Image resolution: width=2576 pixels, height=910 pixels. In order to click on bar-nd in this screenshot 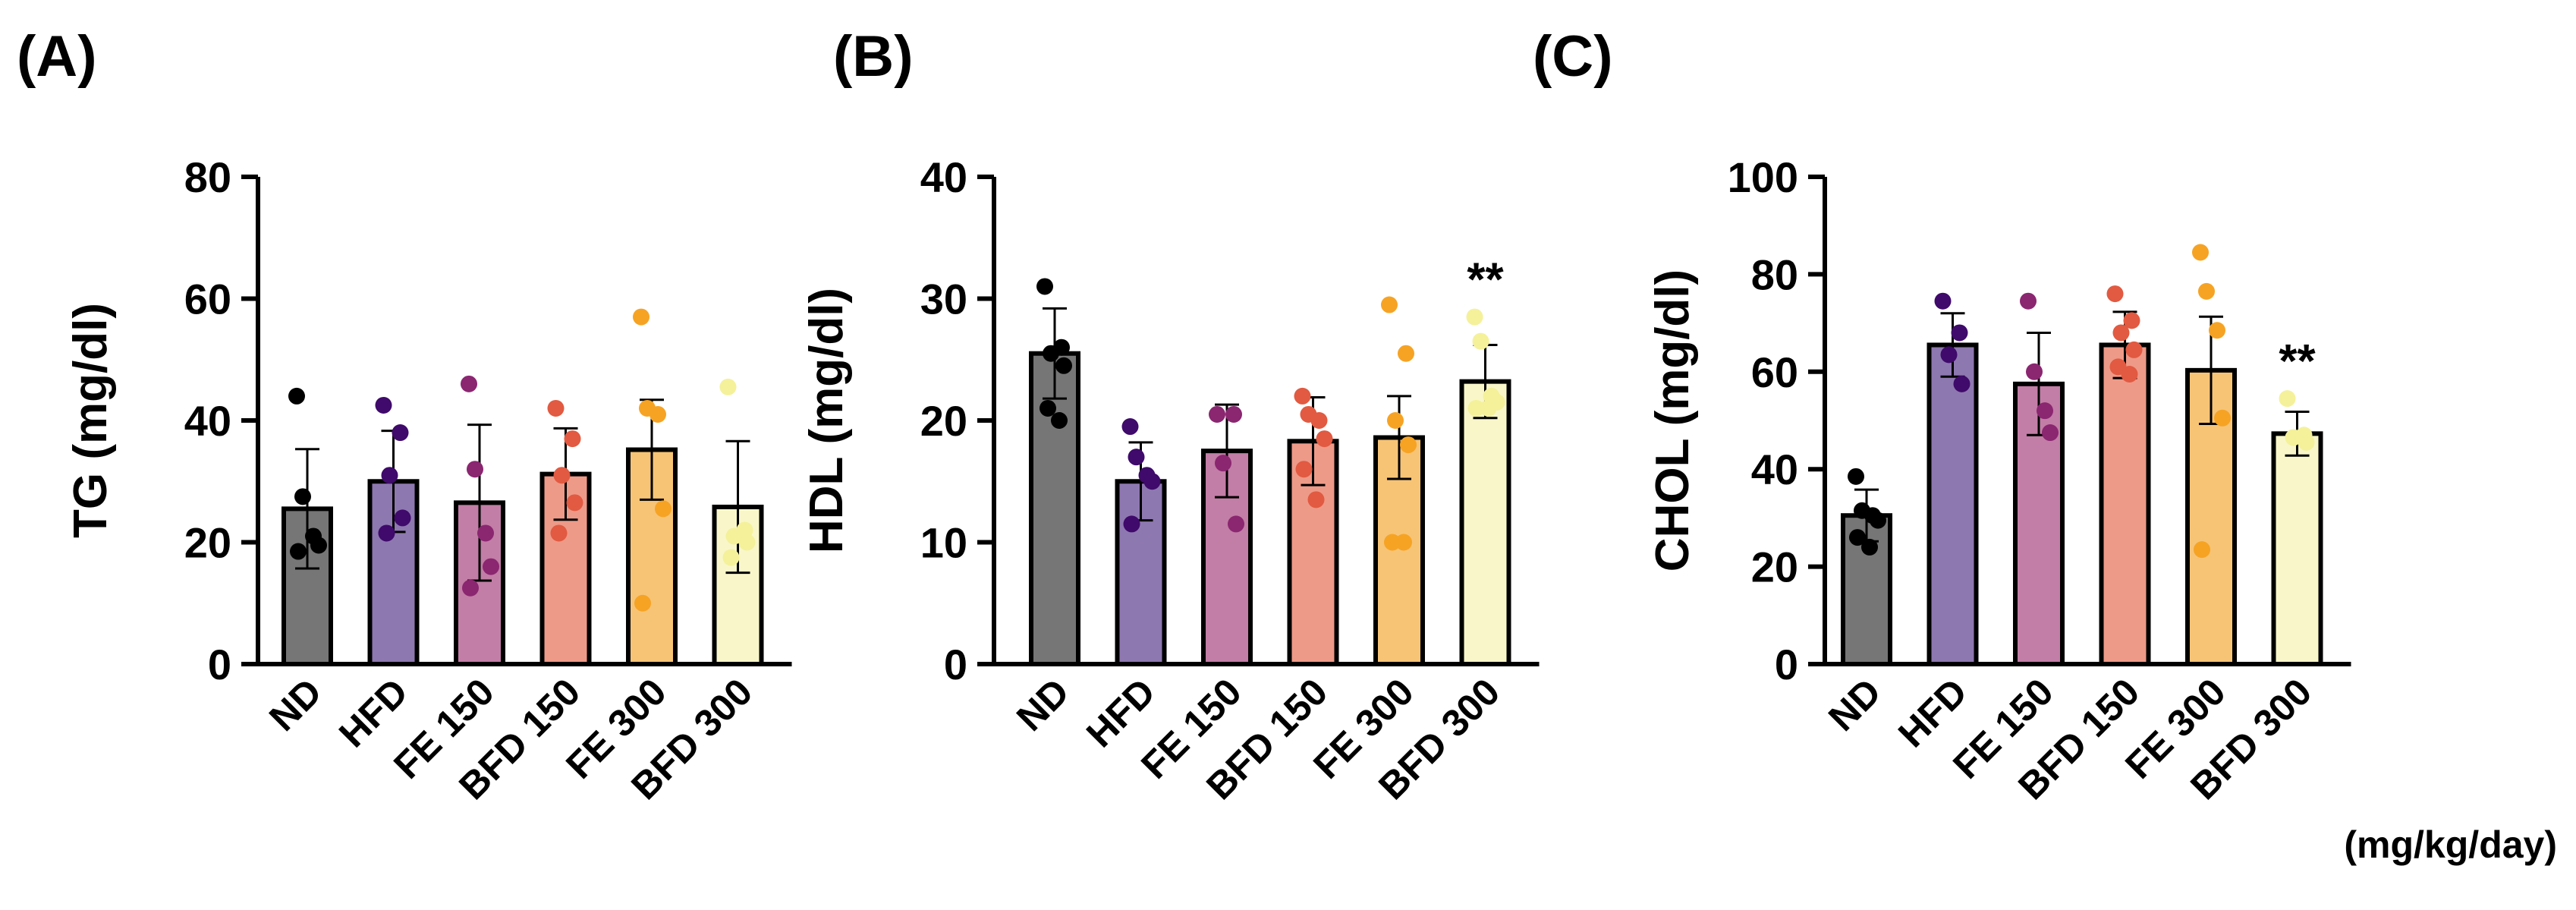, I will do `click(1054, 508)`.